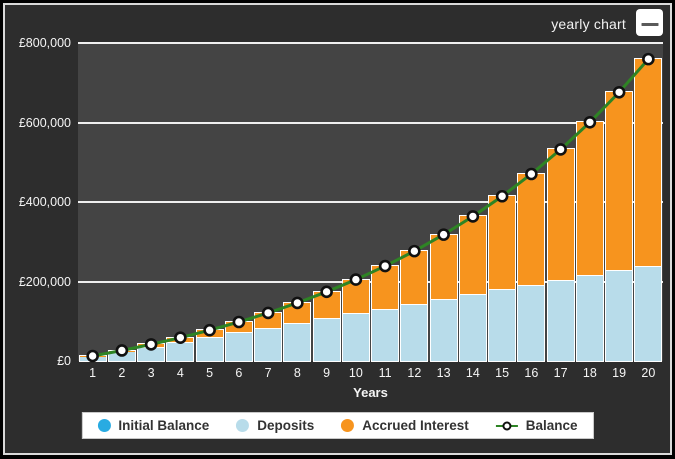 The height and width of the screenshot is (459, 675). Describe the element at coordinates (275, 425) in the screenshot. I see `legend-item-deposits: Deposits` at that location.